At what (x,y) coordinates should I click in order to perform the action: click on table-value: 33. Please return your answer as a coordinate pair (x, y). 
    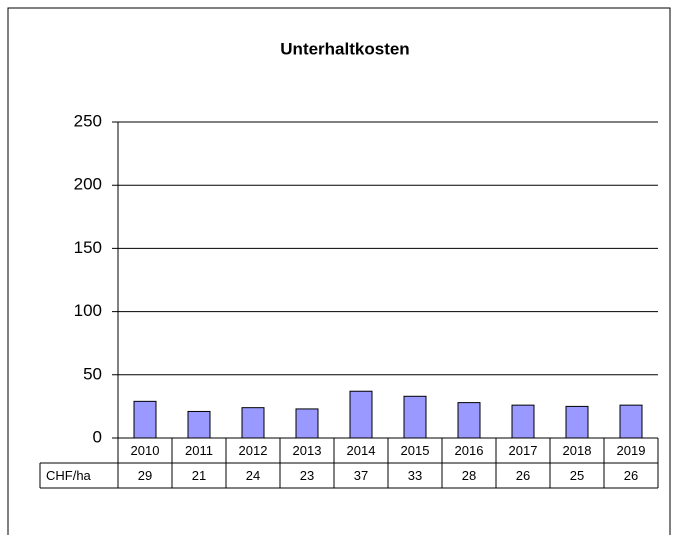
    Looking at the image, I should click on (415, 475).